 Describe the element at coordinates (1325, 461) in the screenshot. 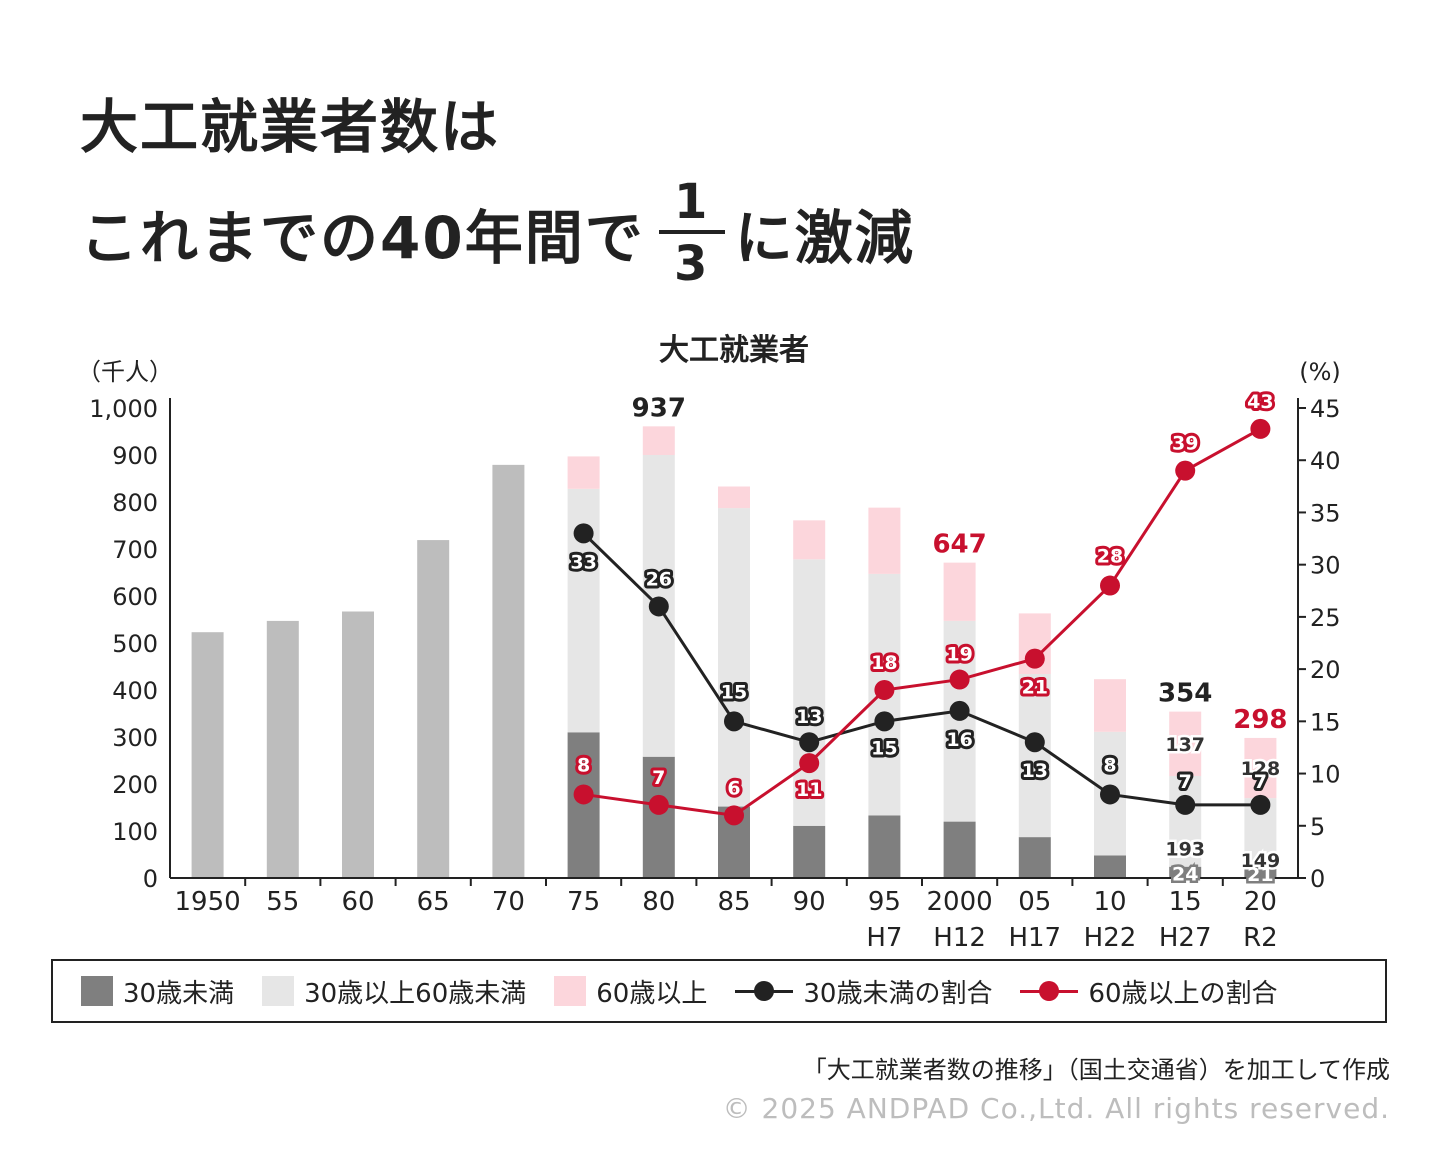

I see `y-right-tick-label: 40` at that location.